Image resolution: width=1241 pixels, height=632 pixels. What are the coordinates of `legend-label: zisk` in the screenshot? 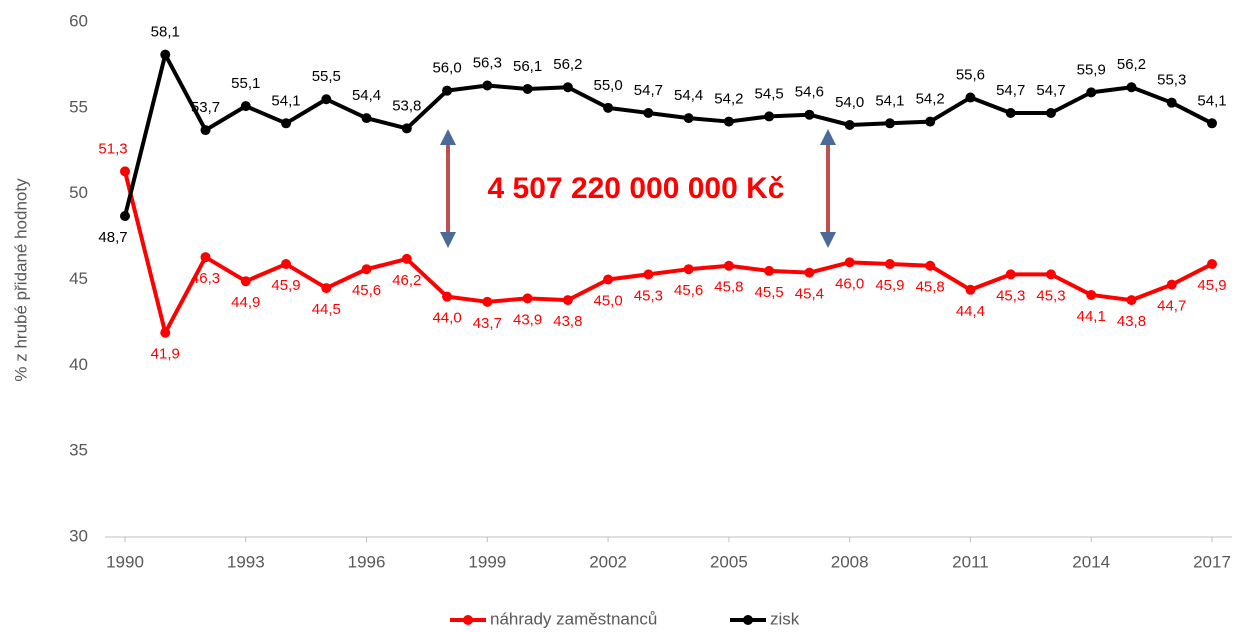 It's located at (785, 618).